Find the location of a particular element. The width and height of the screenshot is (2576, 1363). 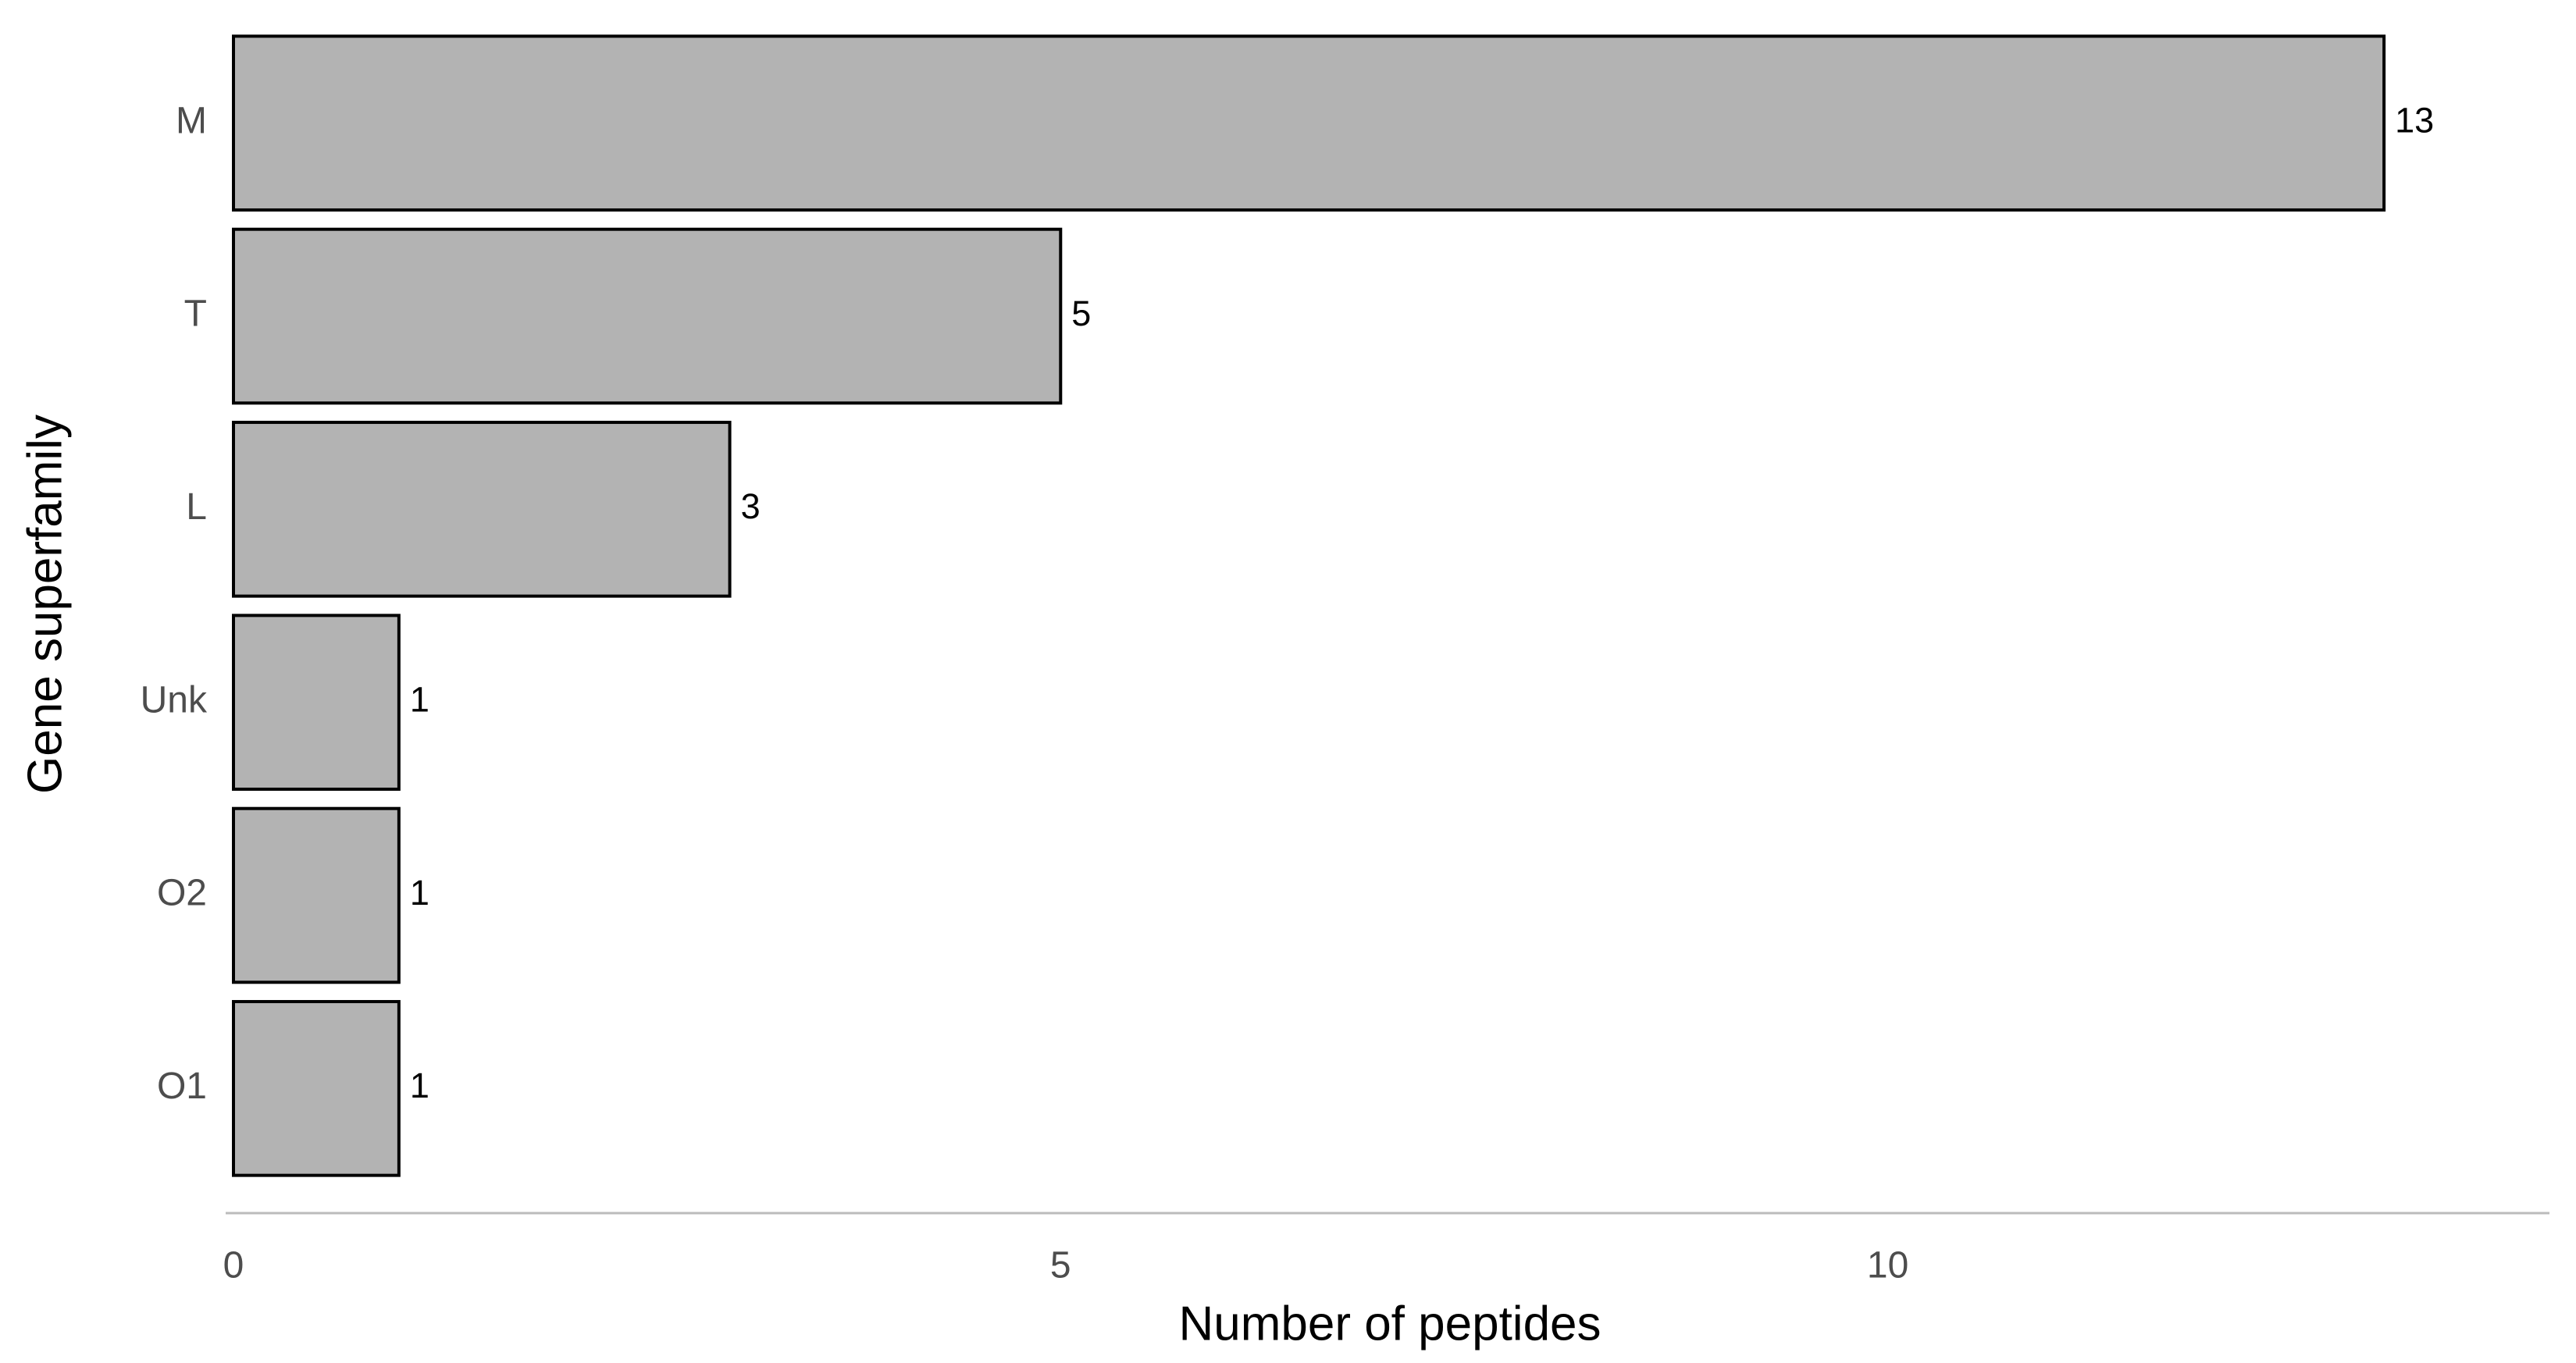

x-tick-label: 10 is located at coordinates (1887, 1265).